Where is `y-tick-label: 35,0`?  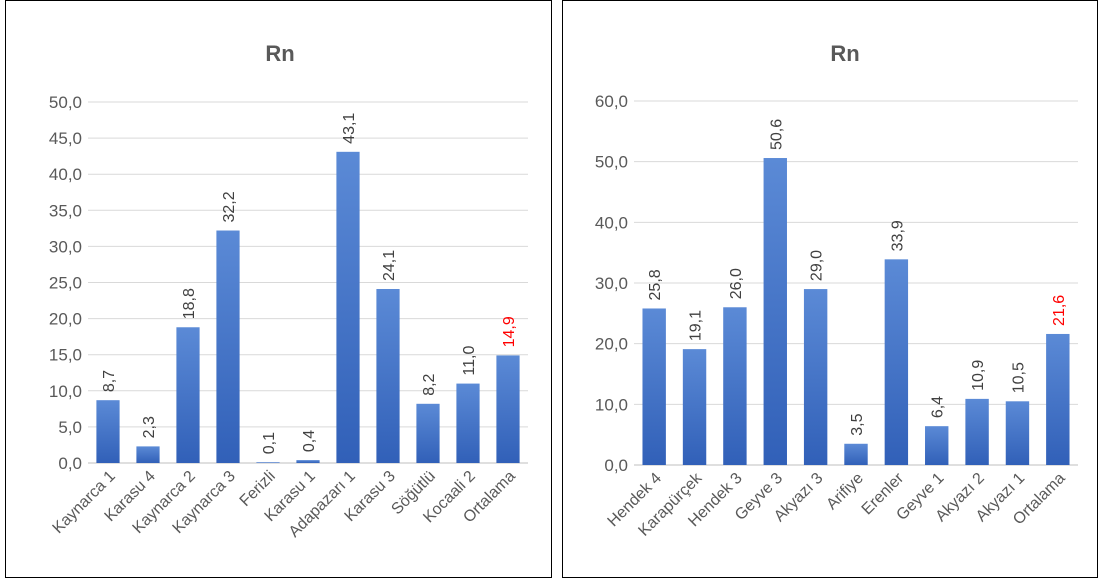
y-tick-label: 35,0 is located at coordinates (65, 210).